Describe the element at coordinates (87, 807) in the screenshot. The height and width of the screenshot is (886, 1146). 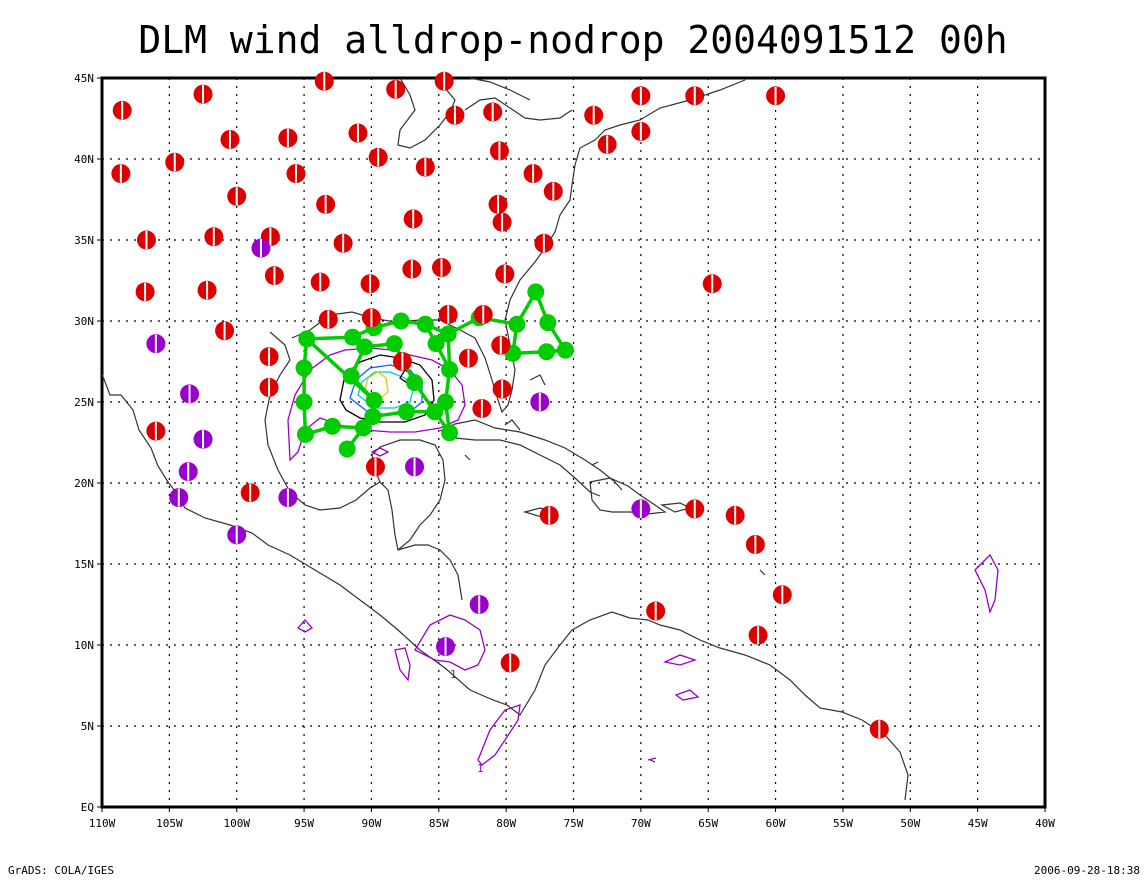
I see `y-tick-label: EQ` at that location.